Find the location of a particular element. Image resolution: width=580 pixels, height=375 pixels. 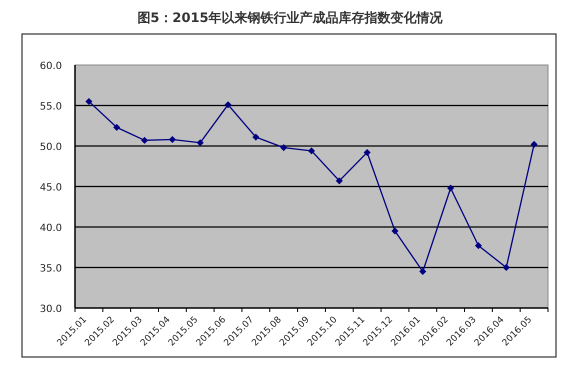

chart-title: 图5：2015年以来钢铁行业产成品库存指数变化情况 is located at coordinates (290, 18).